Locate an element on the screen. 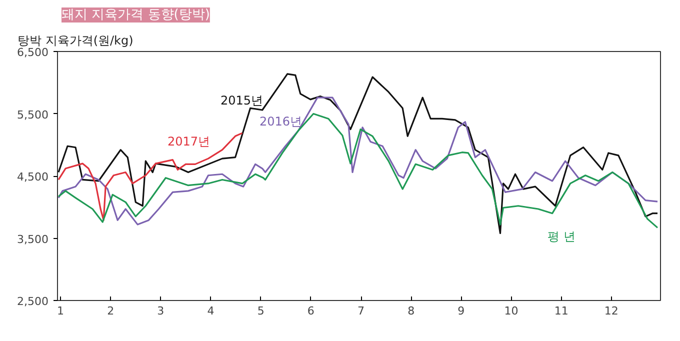  y-tick-label: 5,500 is located at coordinates (33, 115).